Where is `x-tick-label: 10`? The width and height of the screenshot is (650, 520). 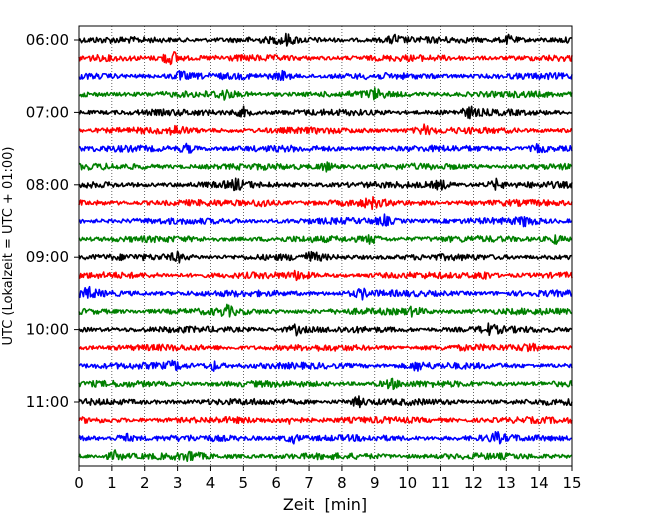
x-tick-label: 10 is located at coordinates (407, 483).